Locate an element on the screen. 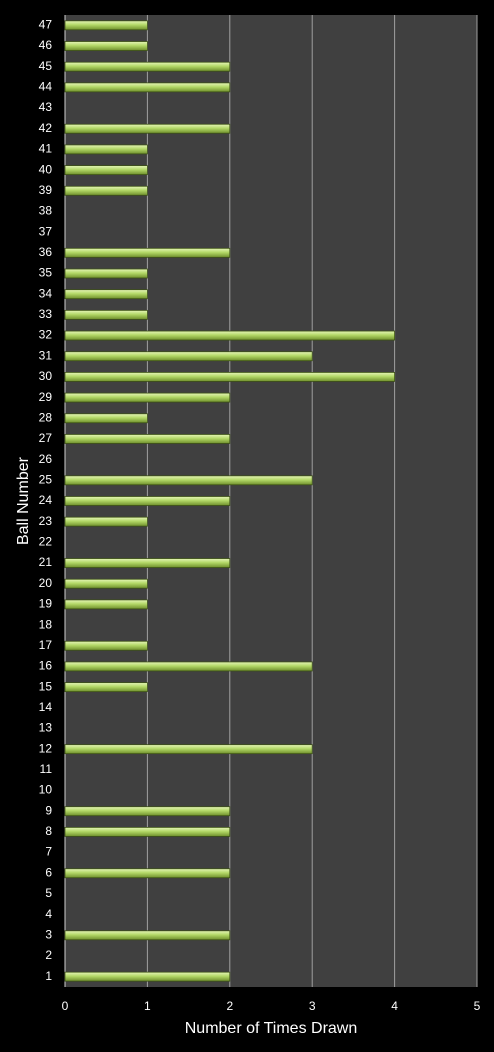 The image size is (494, 1052). y-tick-label: 31 is located at coordinates (46, 355).